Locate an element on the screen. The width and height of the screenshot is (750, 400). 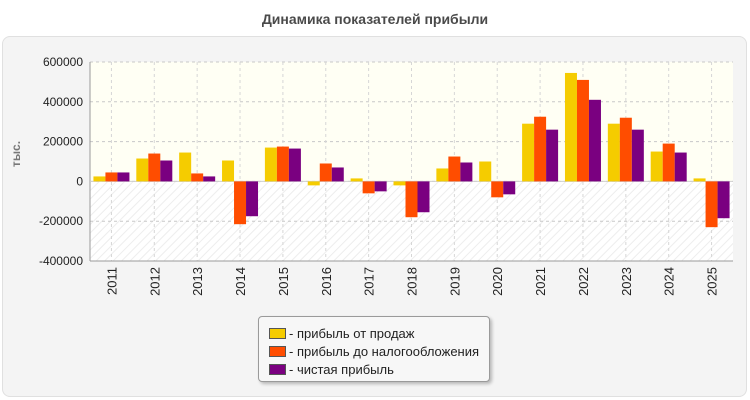
y-tick-label: 0 is located at coordinates (79, 181).